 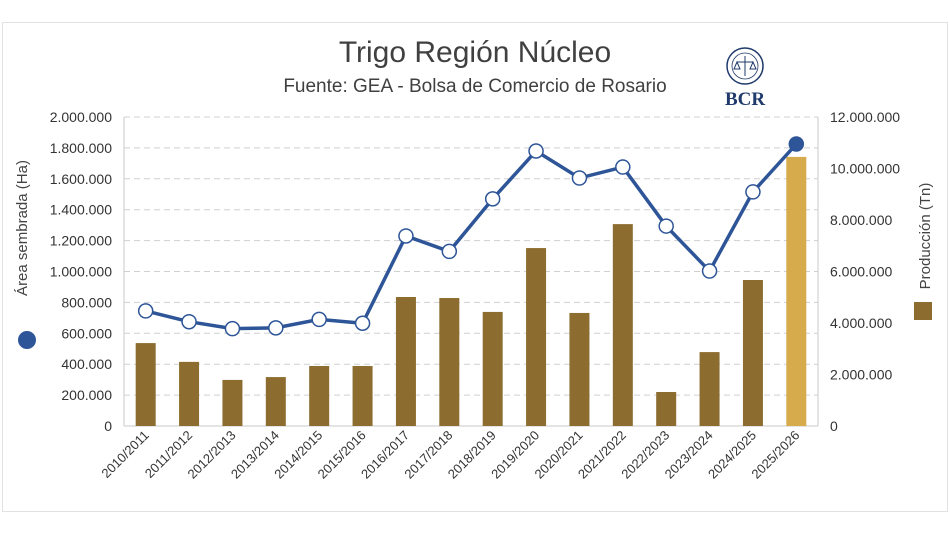 What do you see at coordinates (86, 333) in the screenshot?
I see `left-tick-label: 600.000` at bounding box center [86, 333].